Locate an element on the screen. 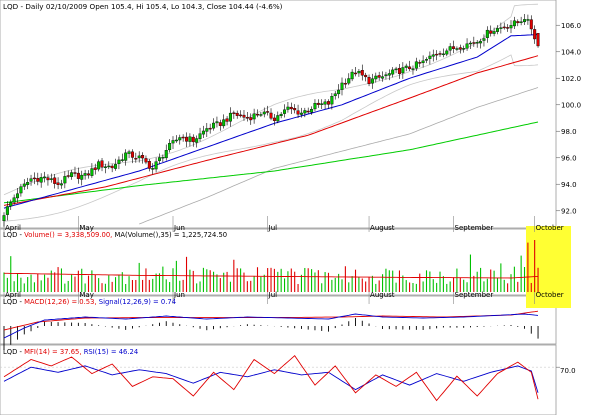  volume-label-value: Volume() = 3,338,509.00, is located at coordinates (68, 235).